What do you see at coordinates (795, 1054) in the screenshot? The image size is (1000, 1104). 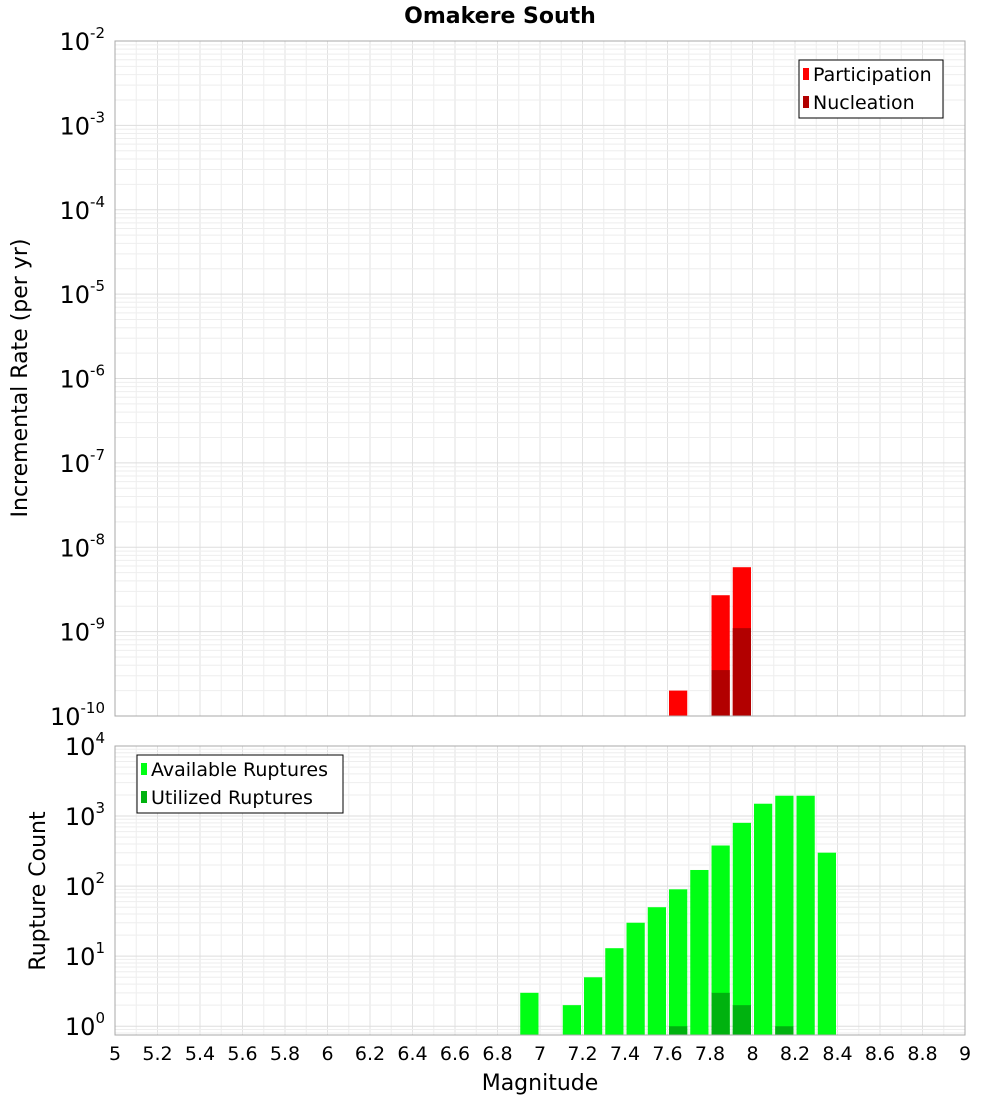 I see `x-tick-label: 8.2` at bounding box center [795, 1054].